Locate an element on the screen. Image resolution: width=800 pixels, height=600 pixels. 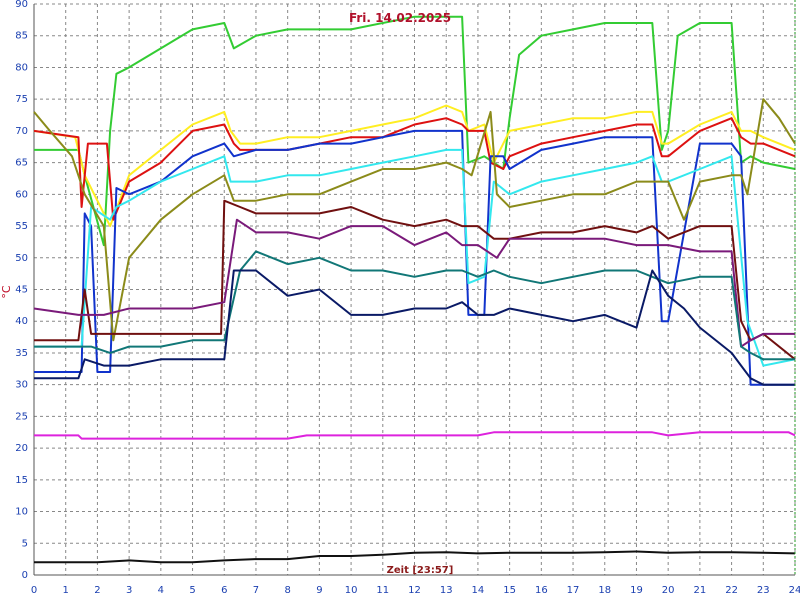
x-tick-label: 13 is located at coordinates (446, 590).